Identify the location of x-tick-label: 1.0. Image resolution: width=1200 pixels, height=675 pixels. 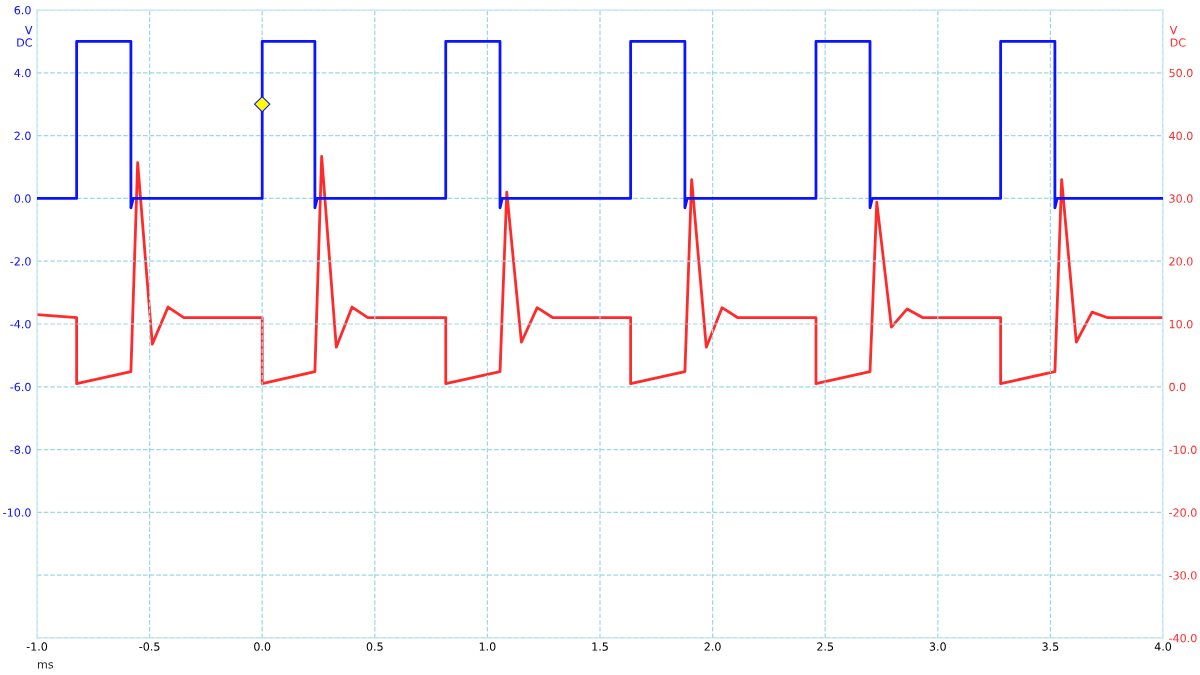
(487, 646).